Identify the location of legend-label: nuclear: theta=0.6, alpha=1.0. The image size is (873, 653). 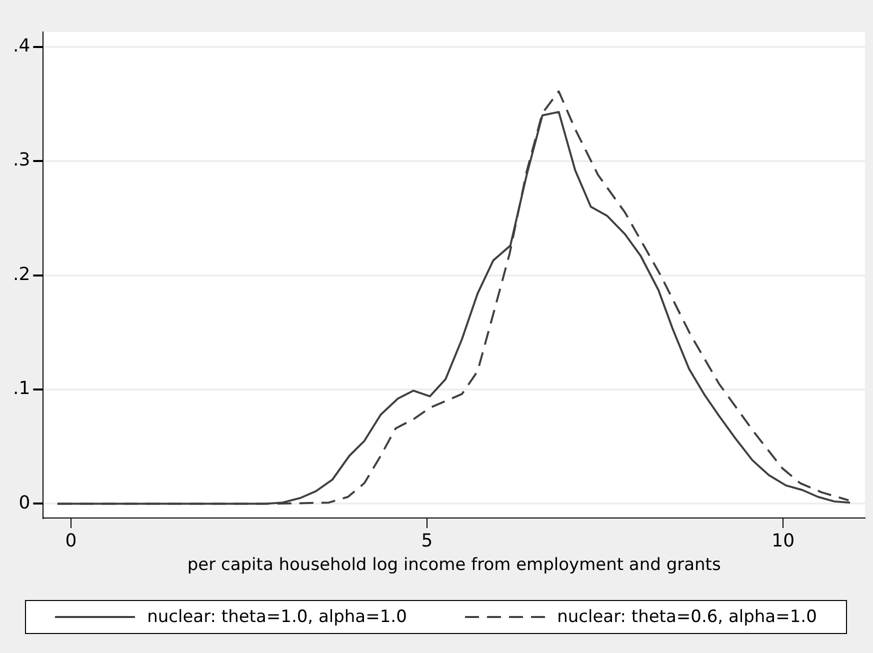
(687, 617).